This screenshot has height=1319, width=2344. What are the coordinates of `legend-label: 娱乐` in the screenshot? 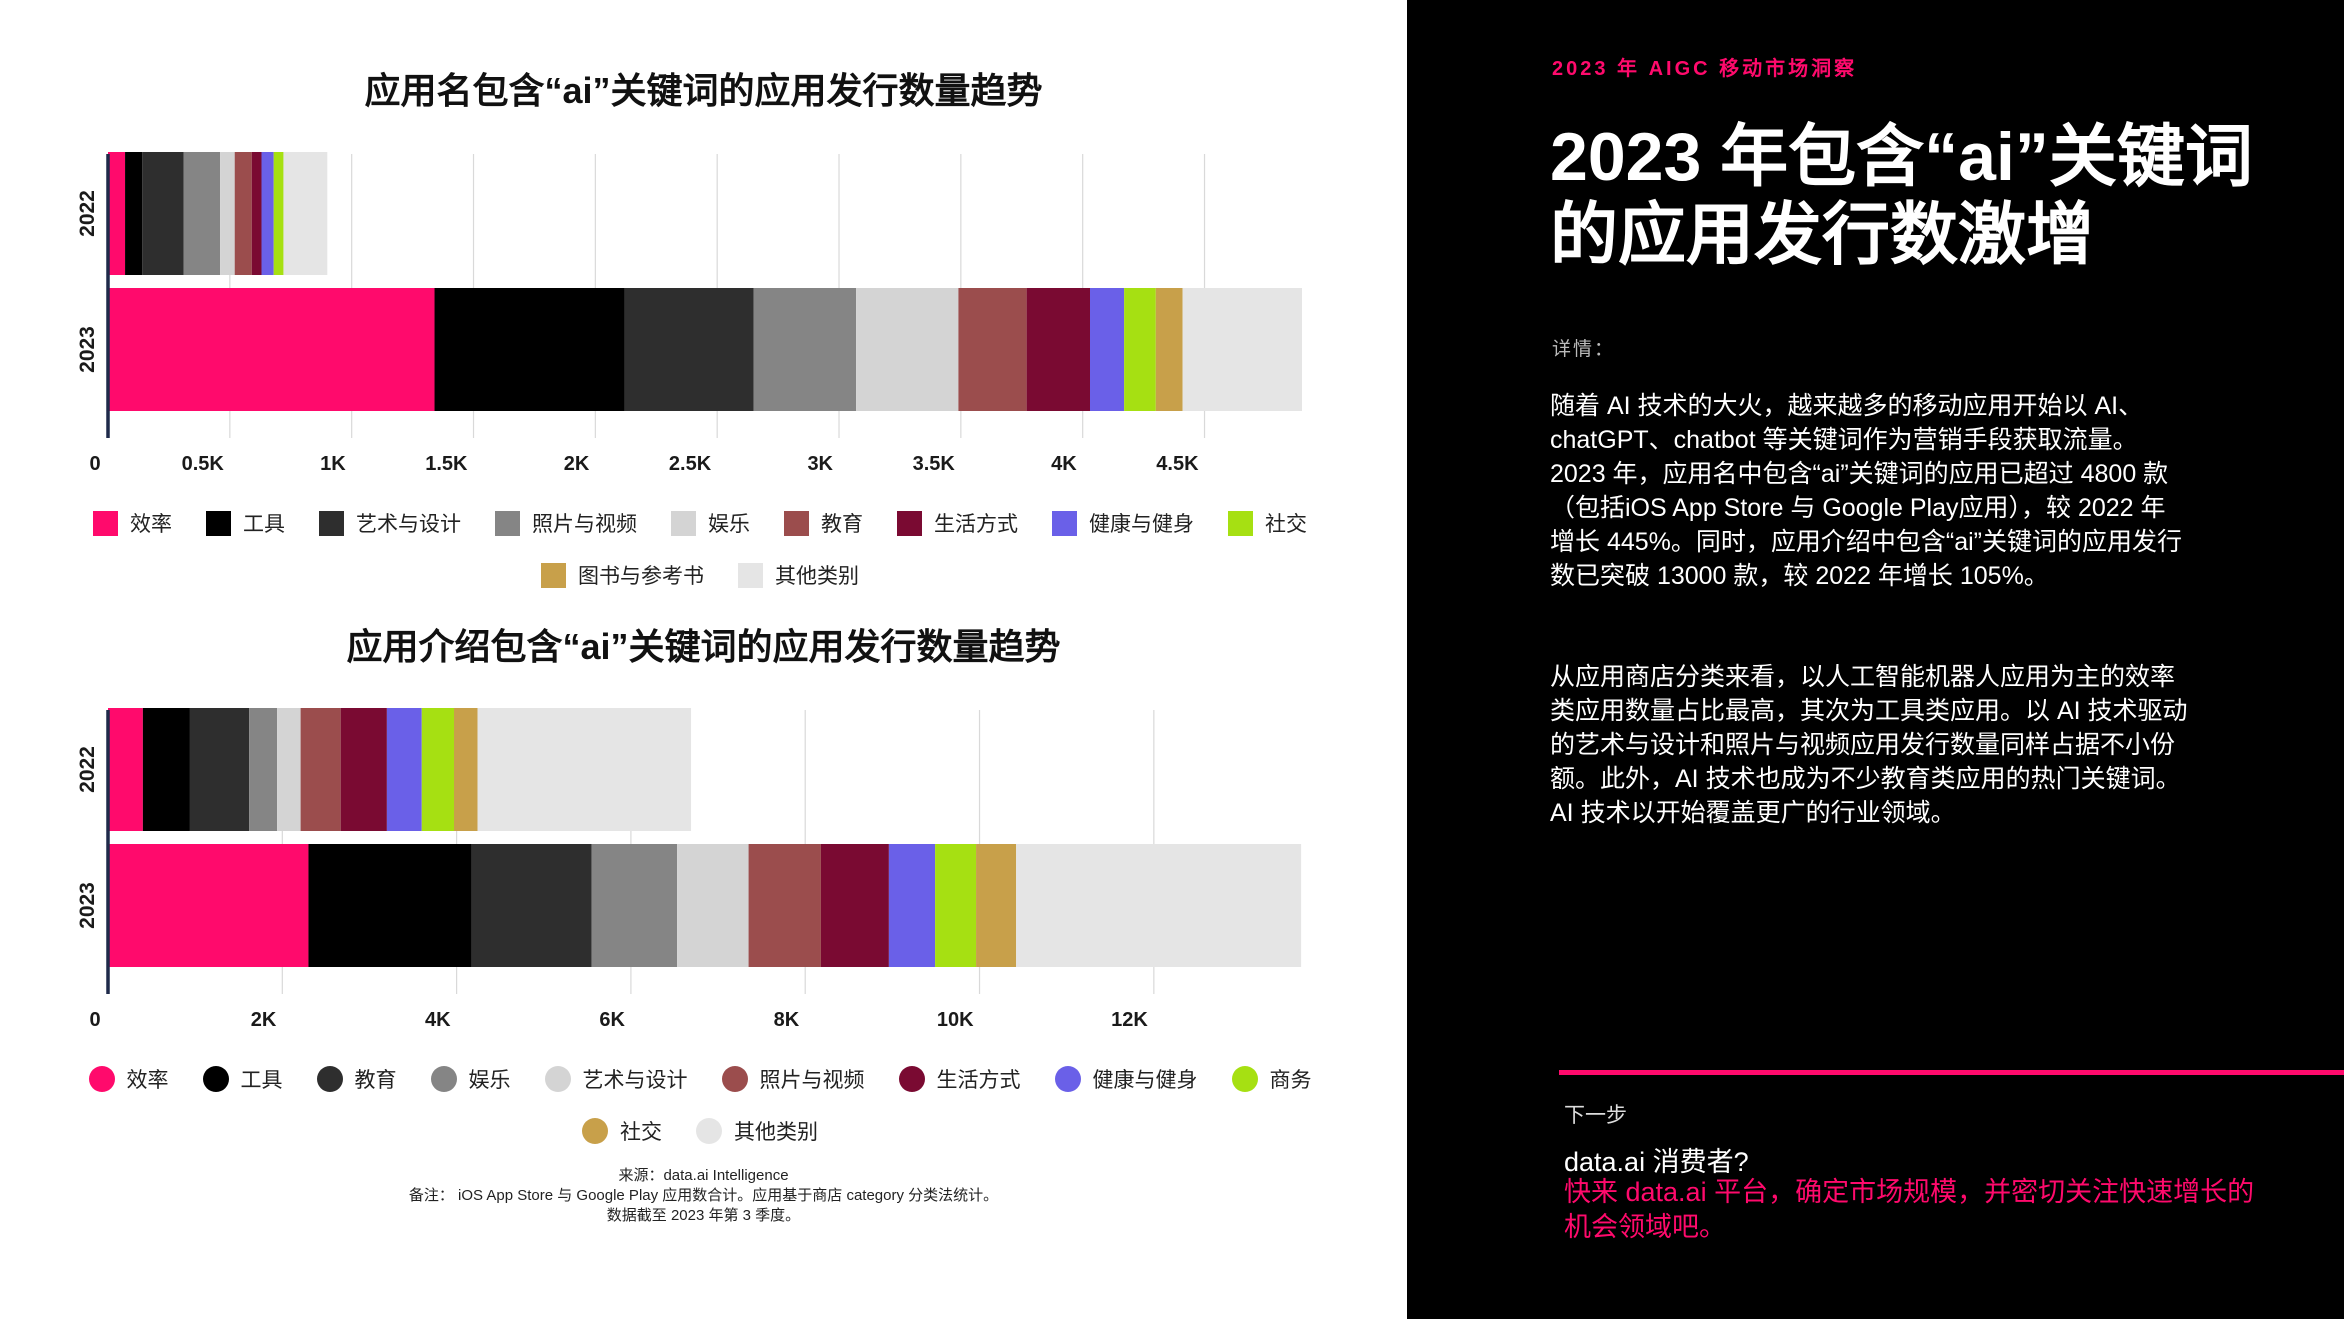 It's located at (489, 1080).